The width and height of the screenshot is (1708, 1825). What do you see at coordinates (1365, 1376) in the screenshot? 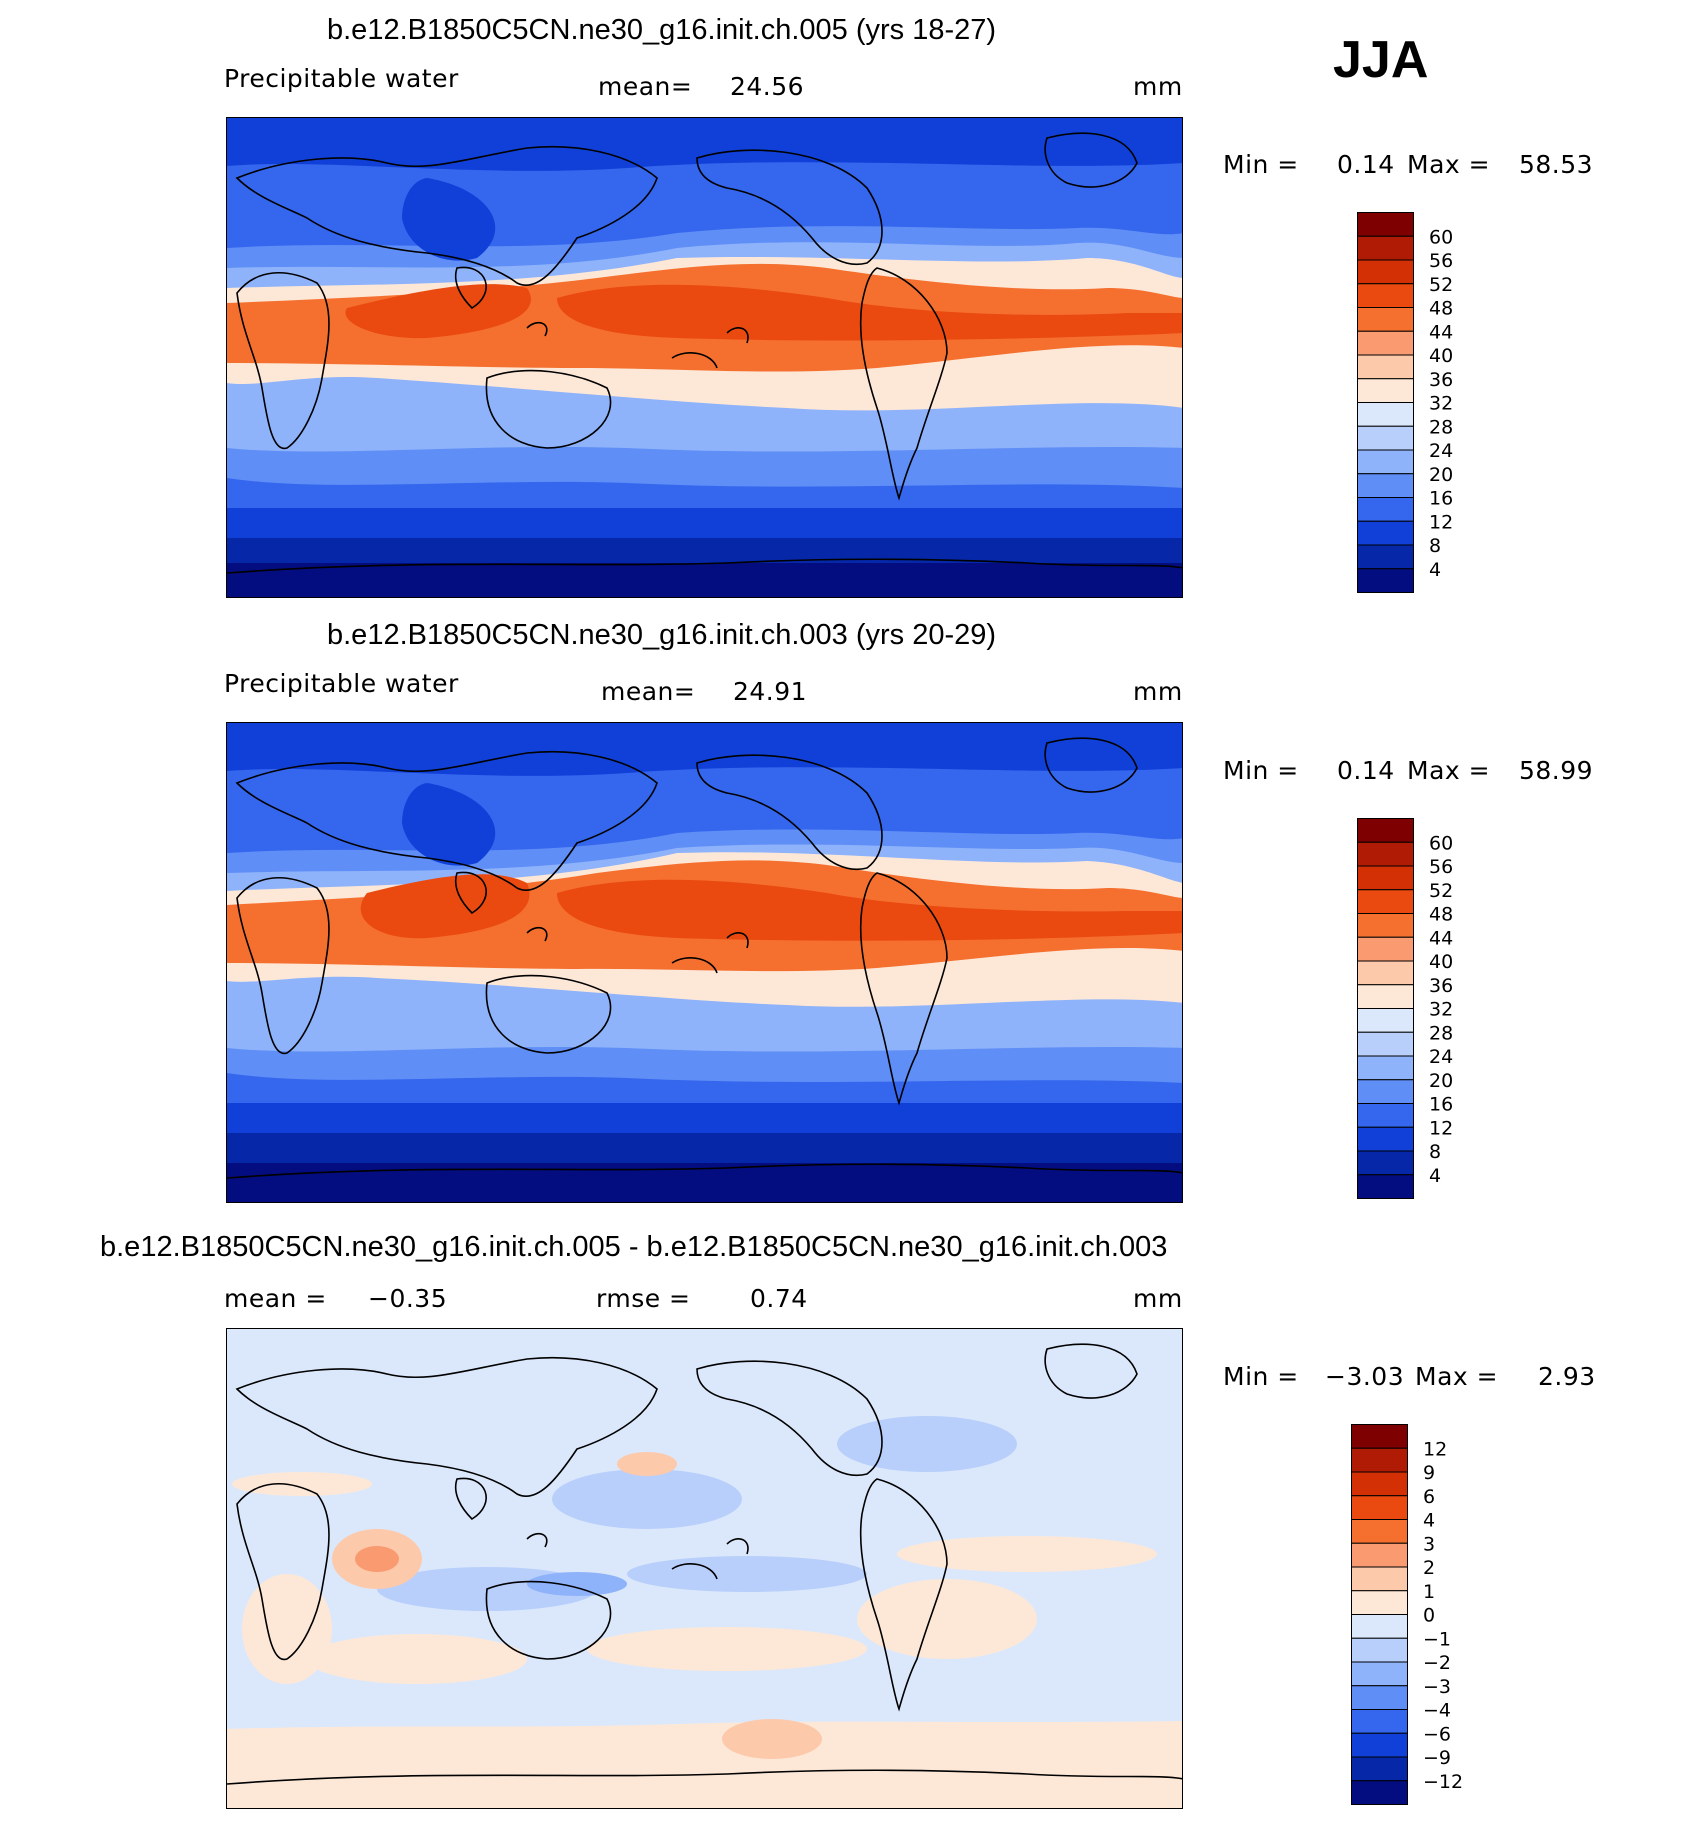
I see `panel-3-min-value: −3.03` at bounding box center [1365, 1376].